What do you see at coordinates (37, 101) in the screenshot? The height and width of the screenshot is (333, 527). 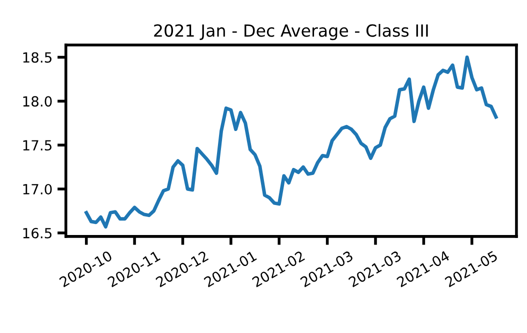 I see `y-tick-label: 18.0` at bounding box center [37, 101].